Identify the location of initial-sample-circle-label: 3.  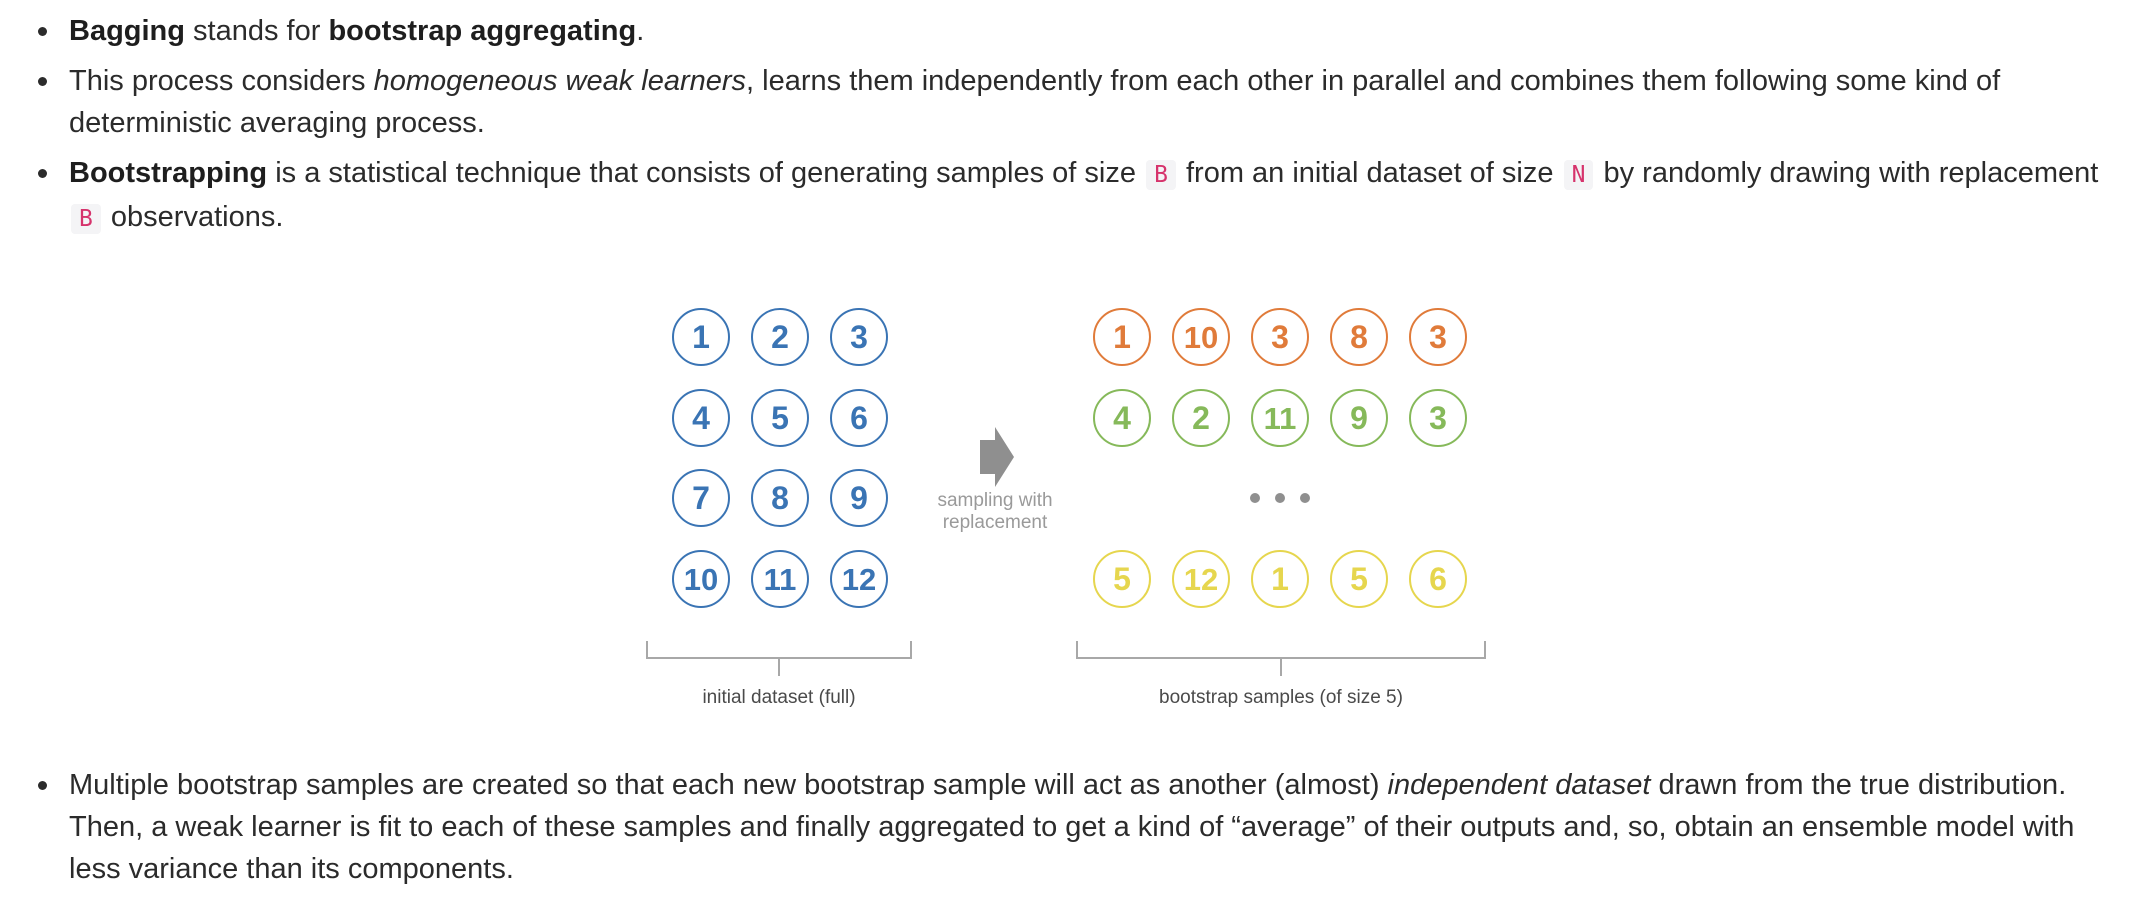
(859, 337).